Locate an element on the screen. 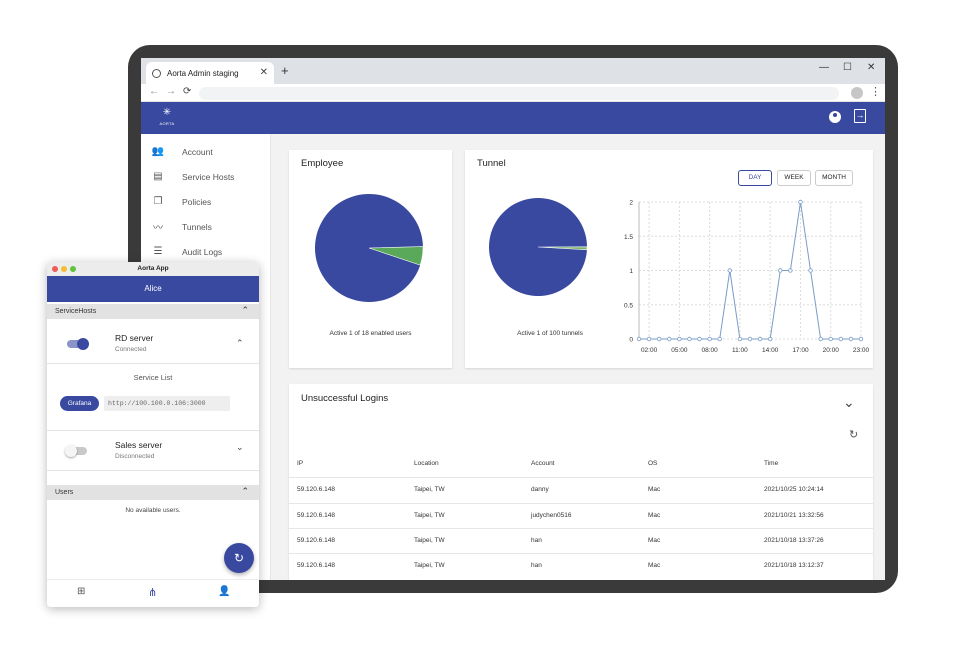 The image size is (980, 651). refresh-logins-icon: ↻ is located at coordinates (854, 435).